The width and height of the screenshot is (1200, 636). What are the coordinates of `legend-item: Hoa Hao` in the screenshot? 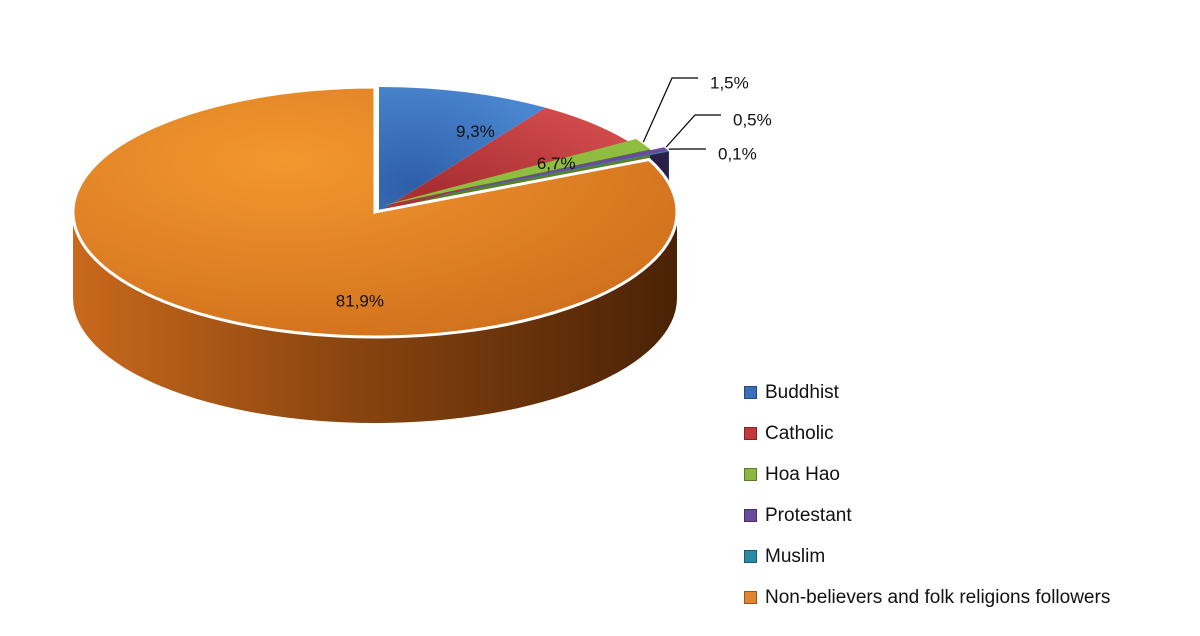 It's located at (927, 474).